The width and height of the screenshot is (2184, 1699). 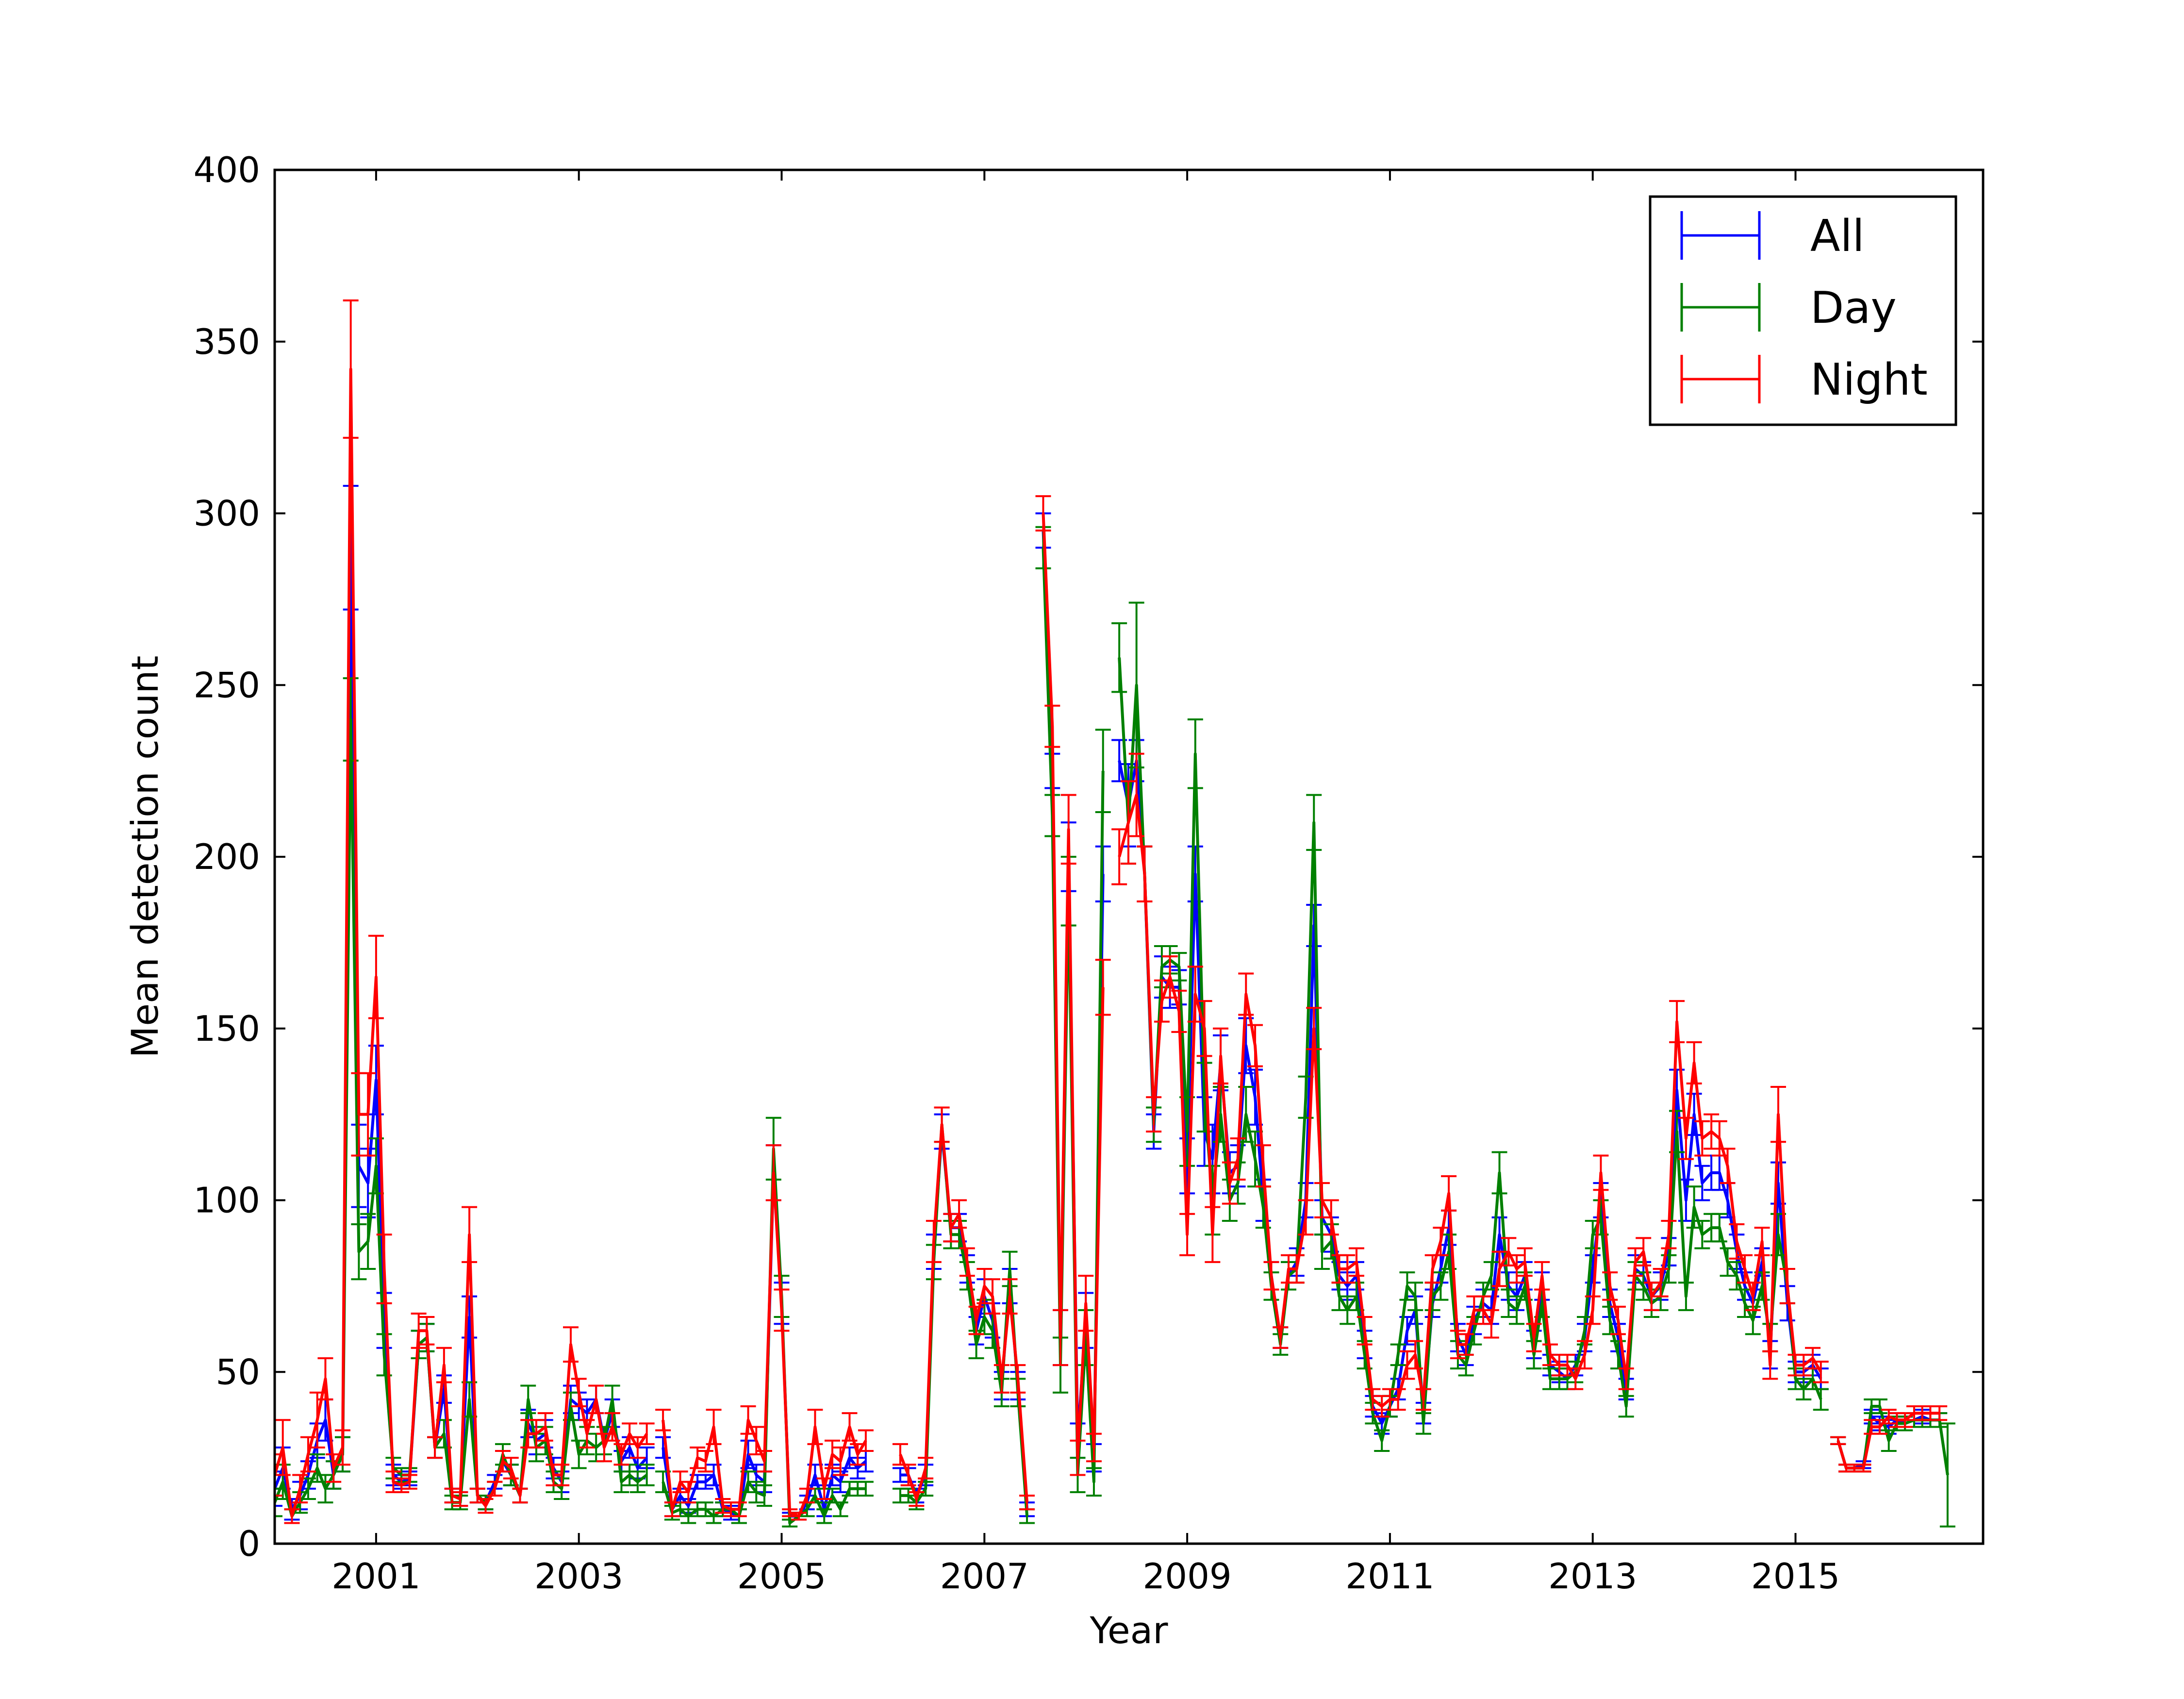 What do you see at coordinates (984, 1576) in the screenshot?
I see `x-tick-label-2007: 2007` at bounding box center [984, 1576].